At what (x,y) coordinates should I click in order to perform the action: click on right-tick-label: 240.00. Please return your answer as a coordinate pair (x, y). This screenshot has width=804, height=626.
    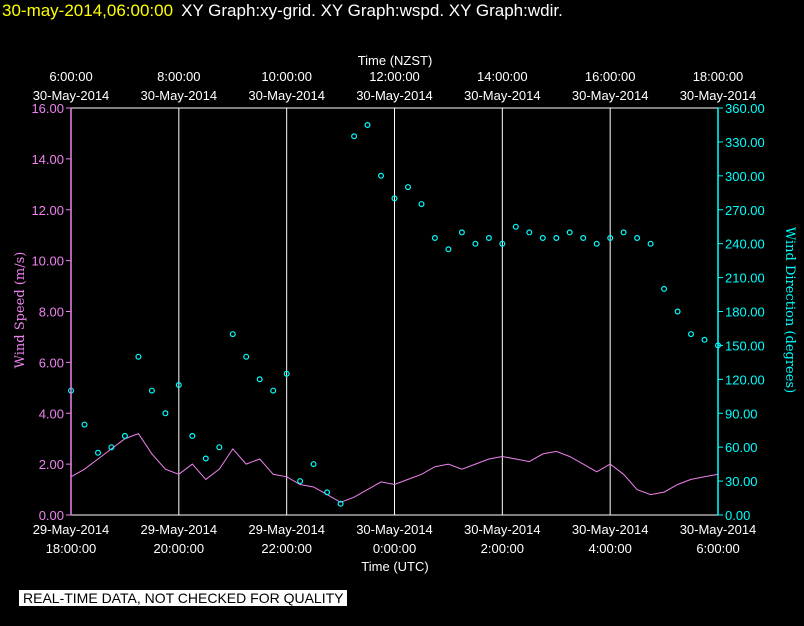
    Looking at the image, I should click on (745, 244).